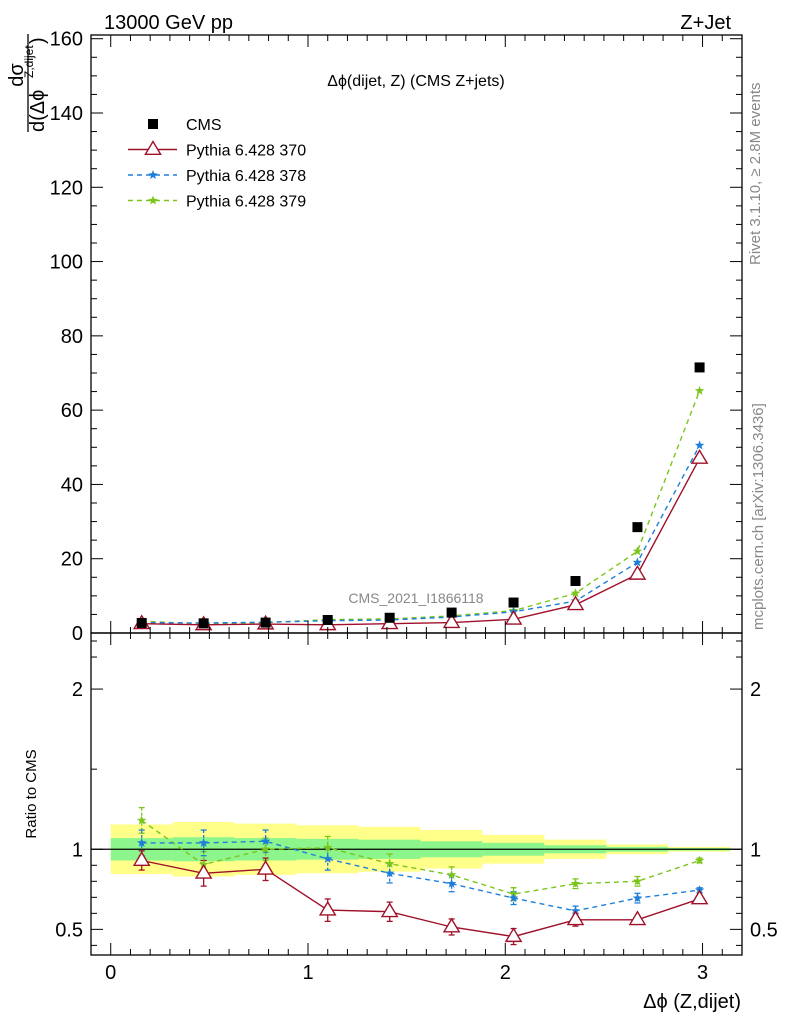 The height and width of the screenshot is (1024, 786). What do you see at coordinates (77, 634) in the screenshot?
I see `main-ytick-label: 0` at bounding box center [77, 634].